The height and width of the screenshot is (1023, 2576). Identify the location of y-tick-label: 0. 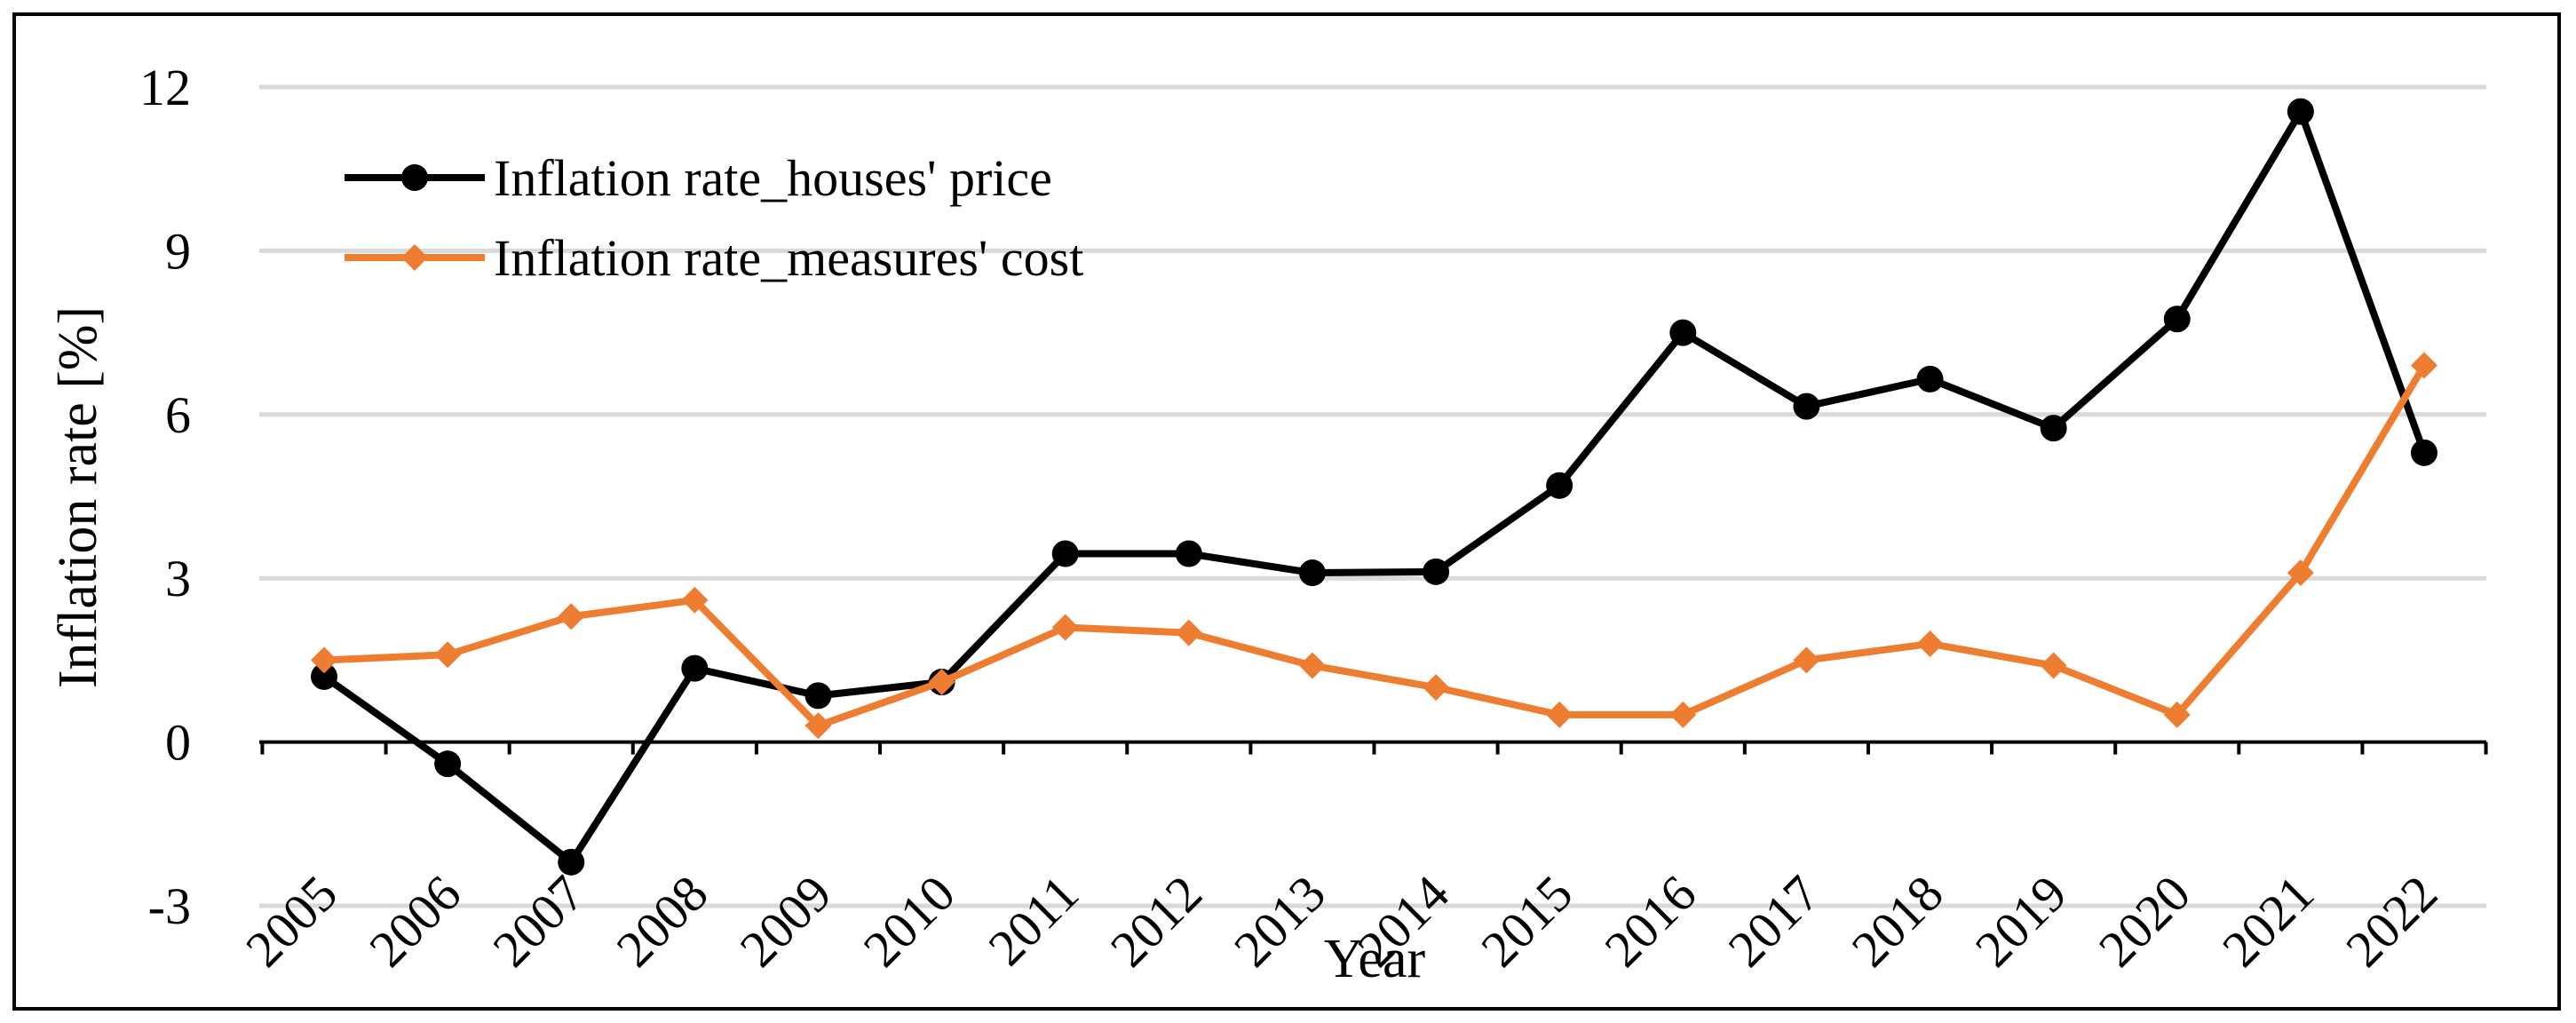
(178, 743).